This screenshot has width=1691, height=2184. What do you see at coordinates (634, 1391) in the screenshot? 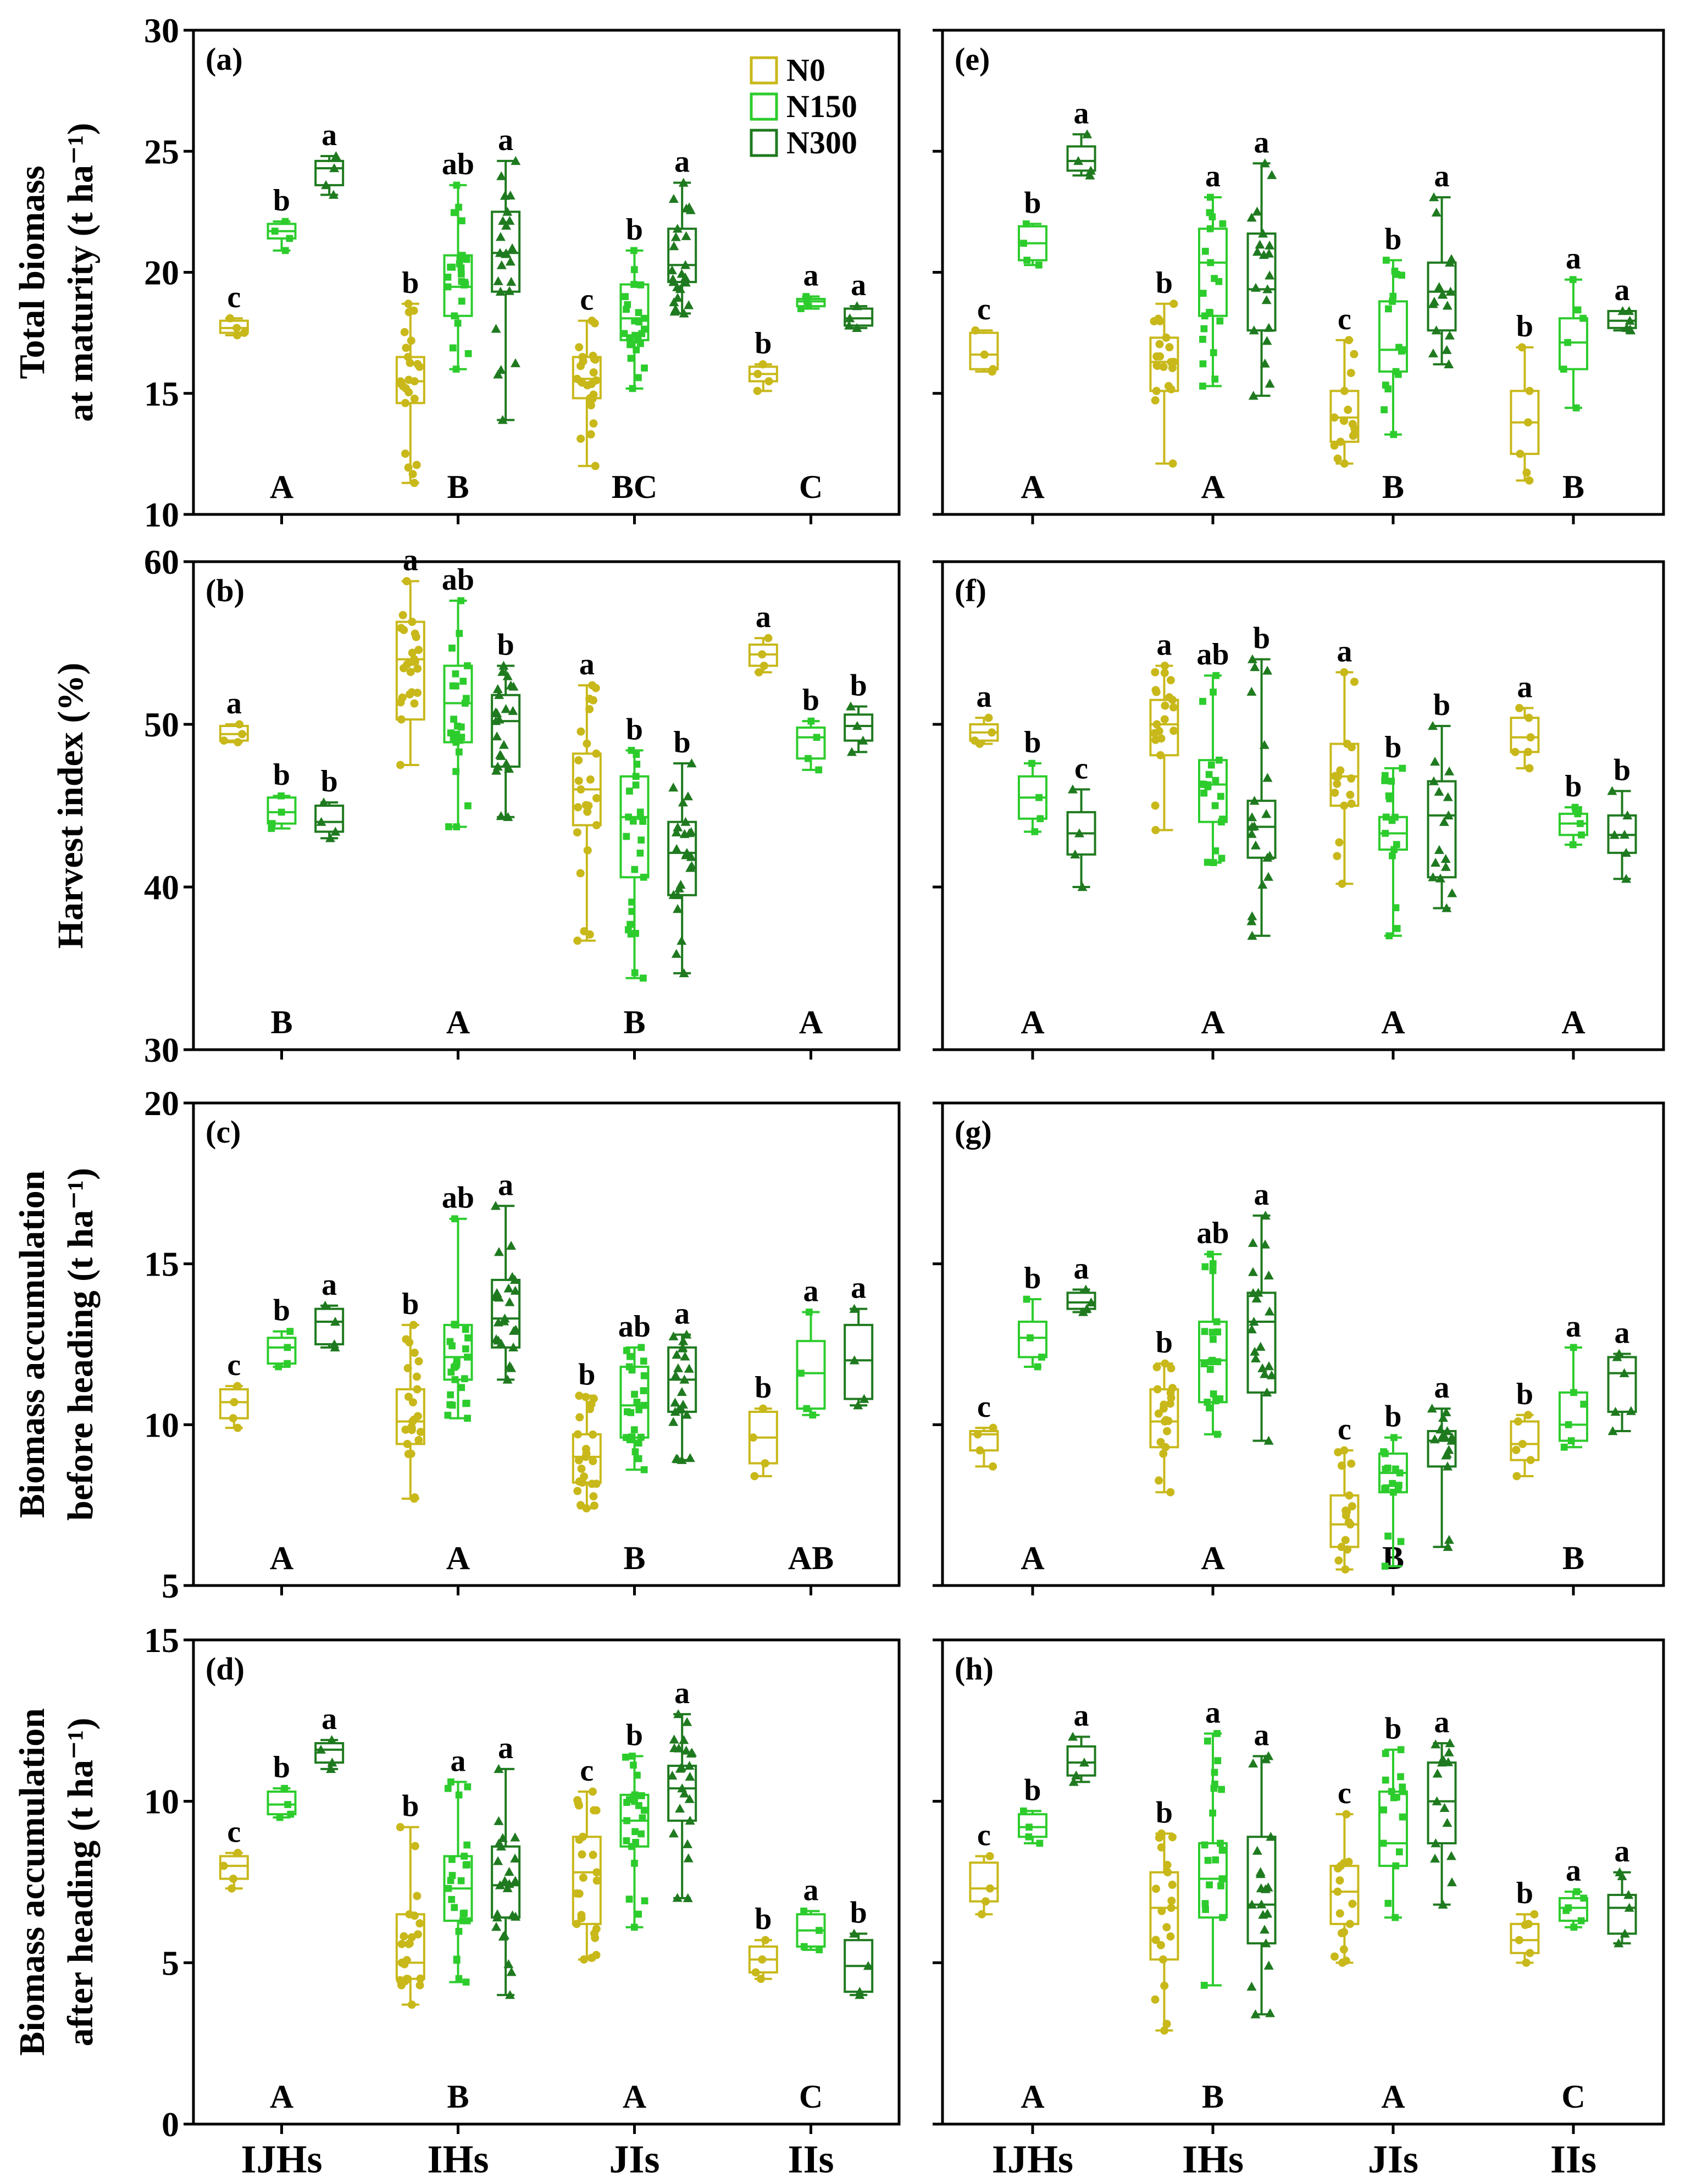
I see `box-N150: ab` at bounding box center [634, 1391].